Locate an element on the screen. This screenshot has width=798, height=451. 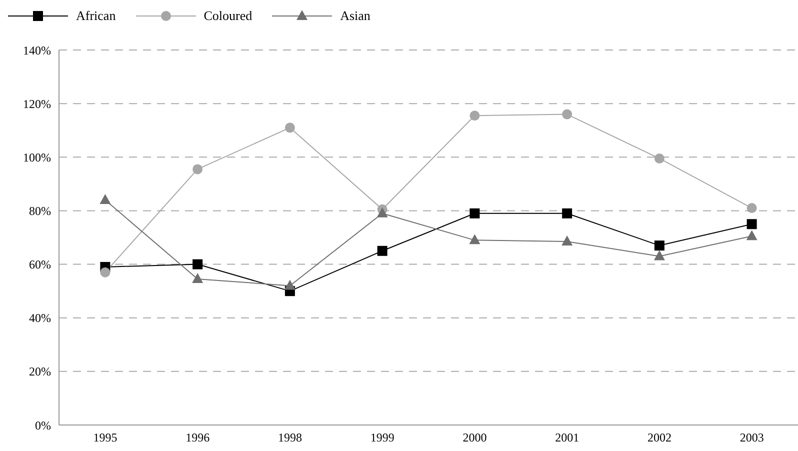
y-tick-label: 0% is located at coordinates (43, 425).